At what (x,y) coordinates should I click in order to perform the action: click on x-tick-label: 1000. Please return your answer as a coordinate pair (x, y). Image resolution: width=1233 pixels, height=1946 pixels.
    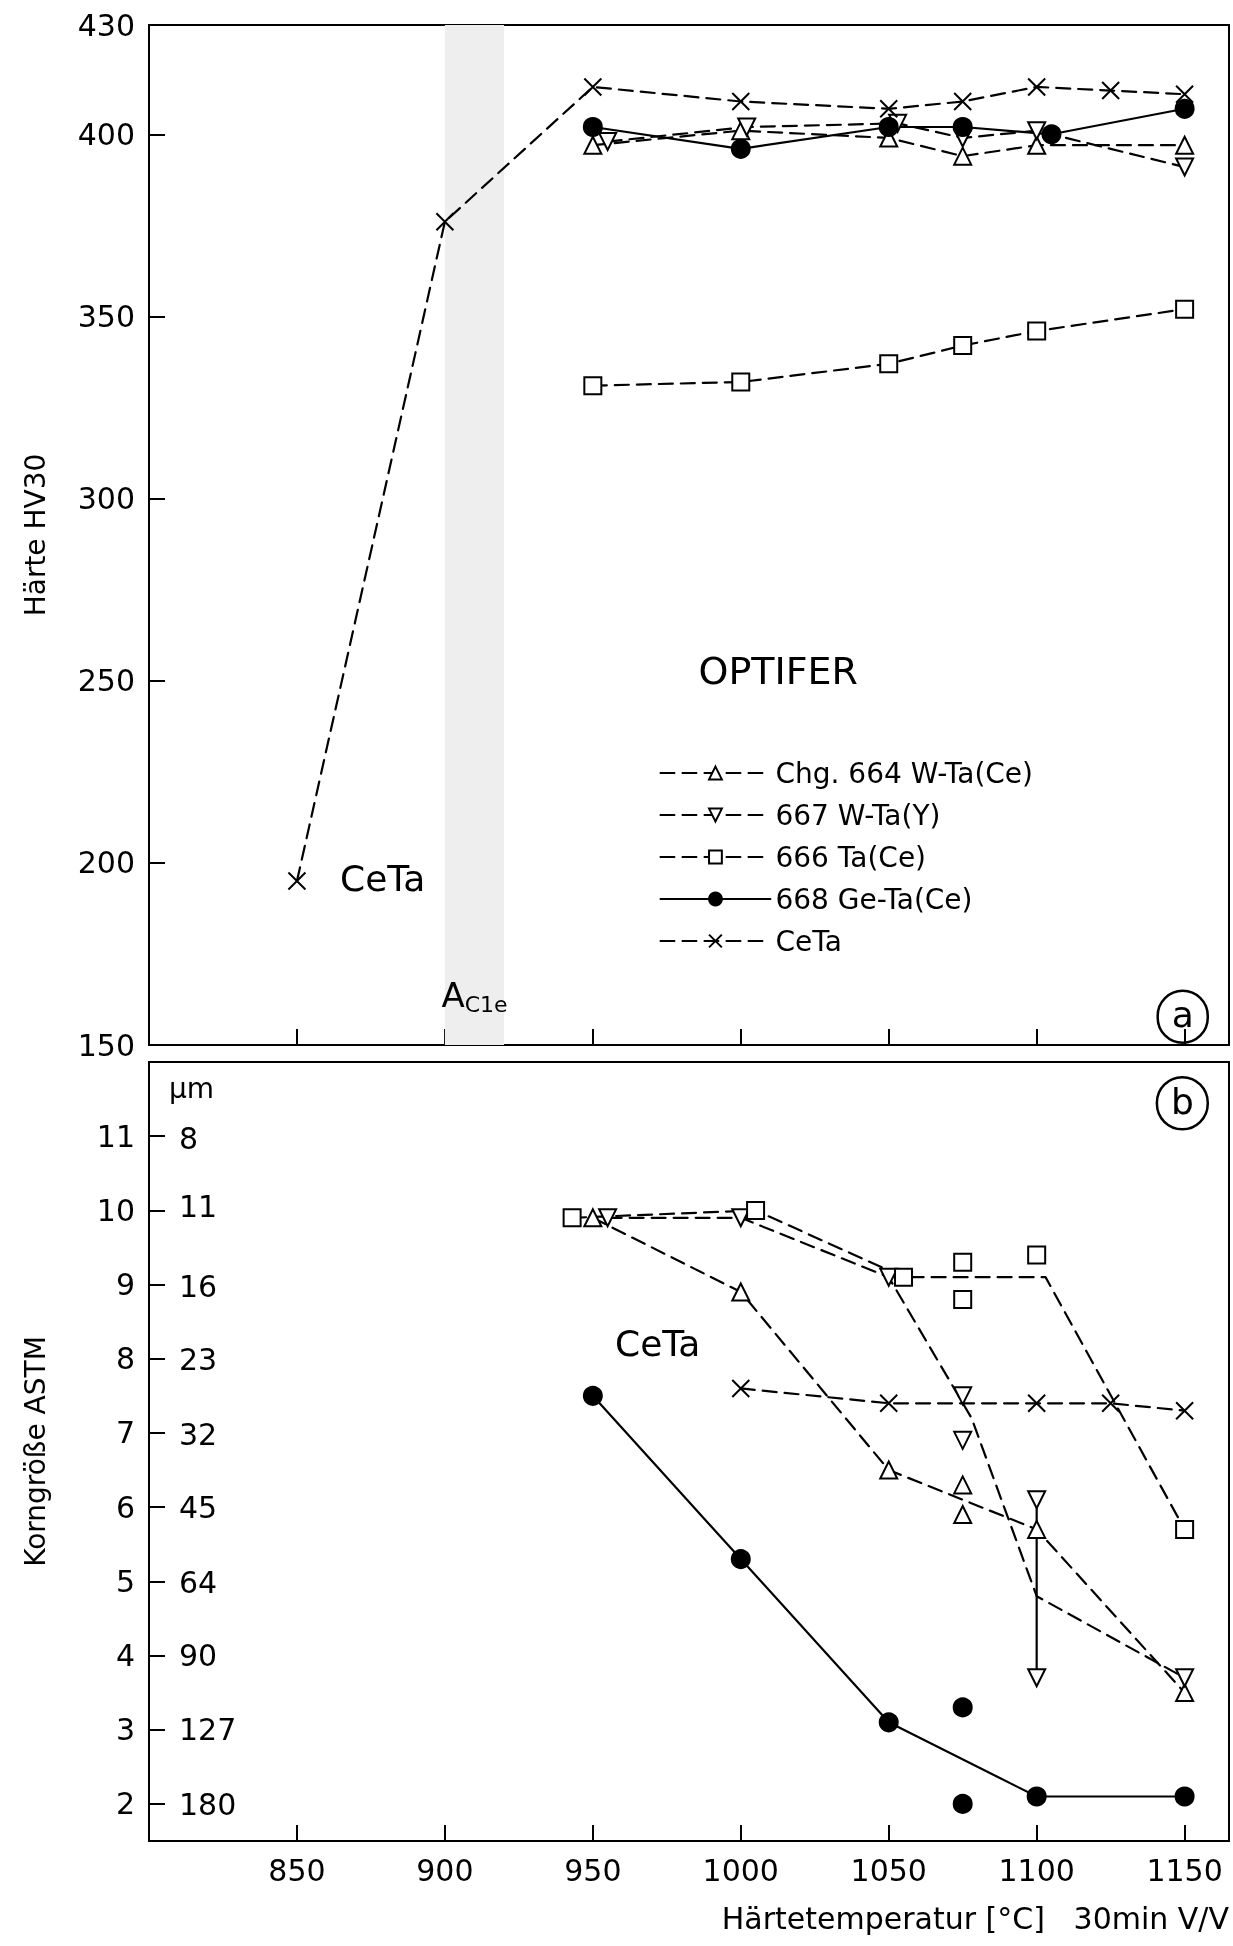
    Looking at the image, I should click on (740, 1870).